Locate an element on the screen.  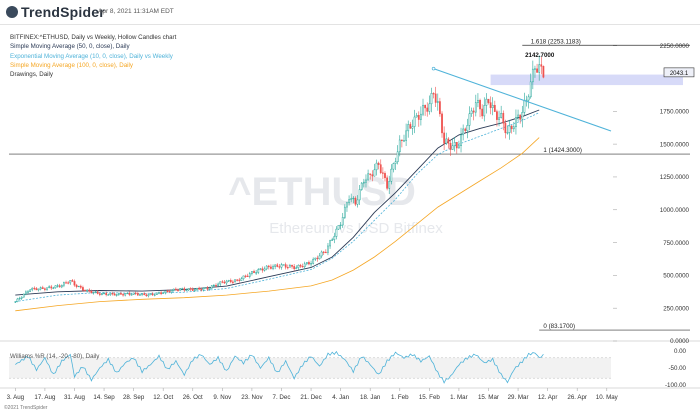
price-tick-label: 1000.0000 is located at coordinates (675, 210).